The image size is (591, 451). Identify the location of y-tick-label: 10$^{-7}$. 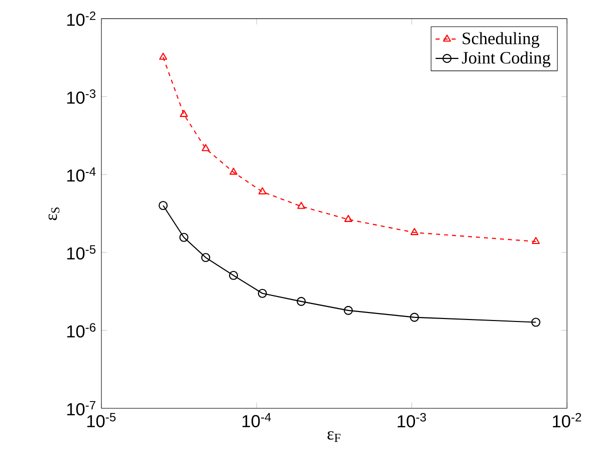
(81, 408).